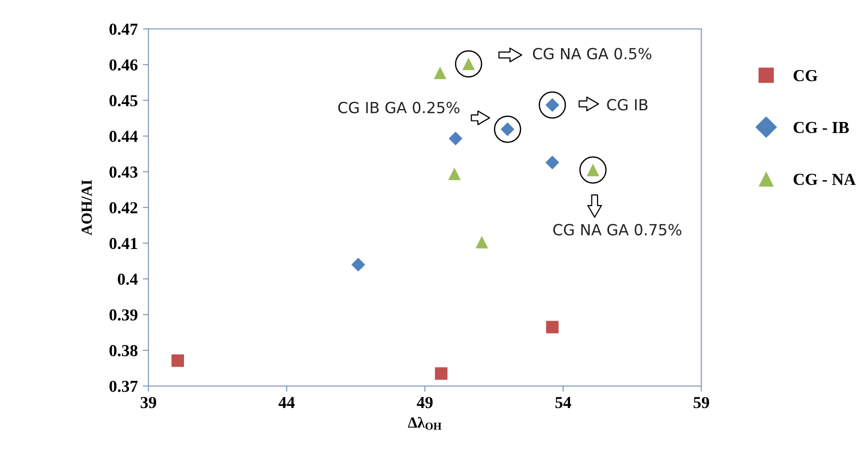 The image size is (868, 459). What do you see at coordinates (128, 279) in the screenshot?
I see `y-tick-label: 0.4` at bounding box center [128, 279].